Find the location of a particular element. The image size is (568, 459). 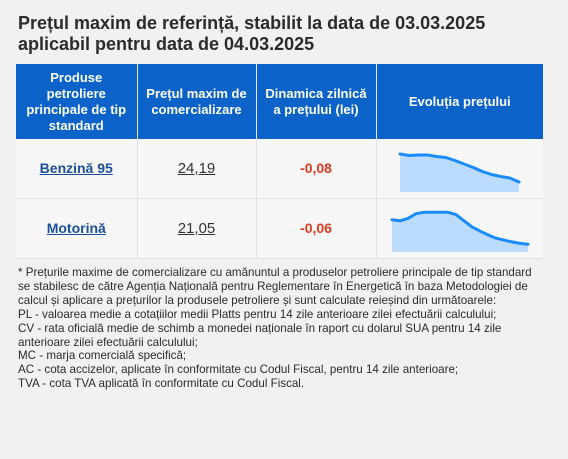

product-link-benzina-95: Benzină 95 is located at coordinates (76, 167).